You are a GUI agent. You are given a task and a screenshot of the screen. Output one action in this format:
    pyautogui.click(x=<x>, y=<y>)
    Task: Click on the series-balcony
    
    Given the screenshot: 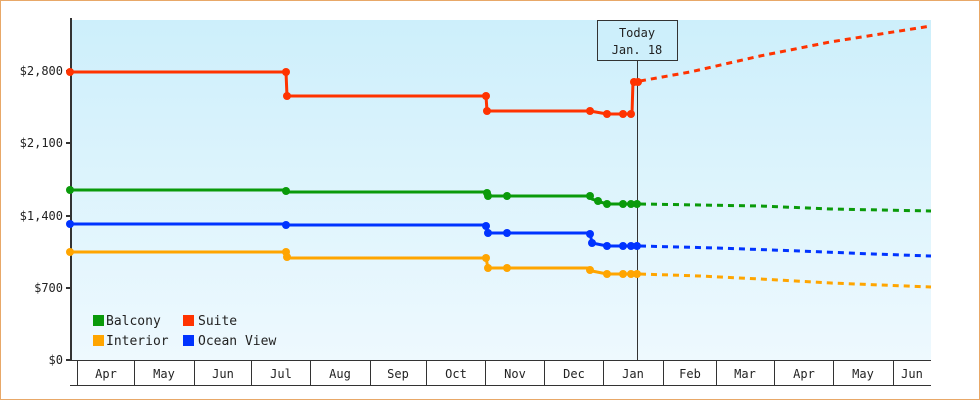 What is the action you would take?
    pyautogui.click(x=499, y=199)
    